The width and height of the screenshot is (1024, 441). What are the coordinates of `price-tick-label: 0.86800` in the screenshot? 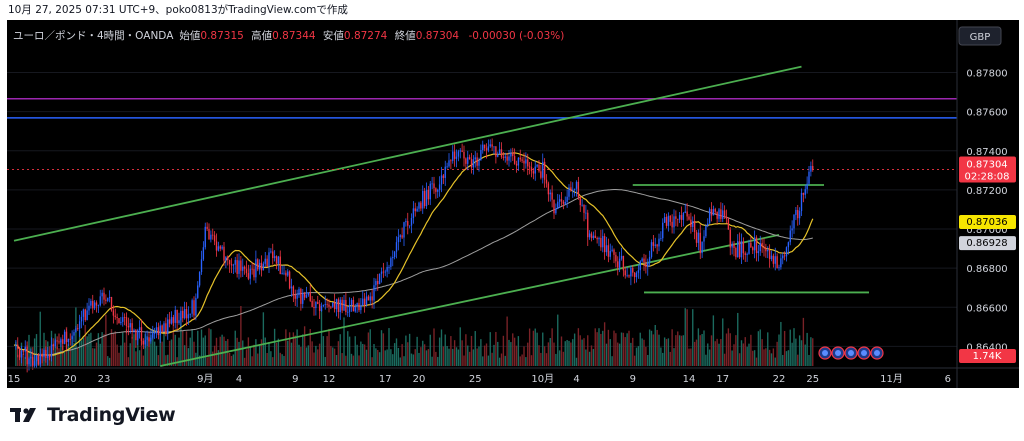 It's located at (986, 269).